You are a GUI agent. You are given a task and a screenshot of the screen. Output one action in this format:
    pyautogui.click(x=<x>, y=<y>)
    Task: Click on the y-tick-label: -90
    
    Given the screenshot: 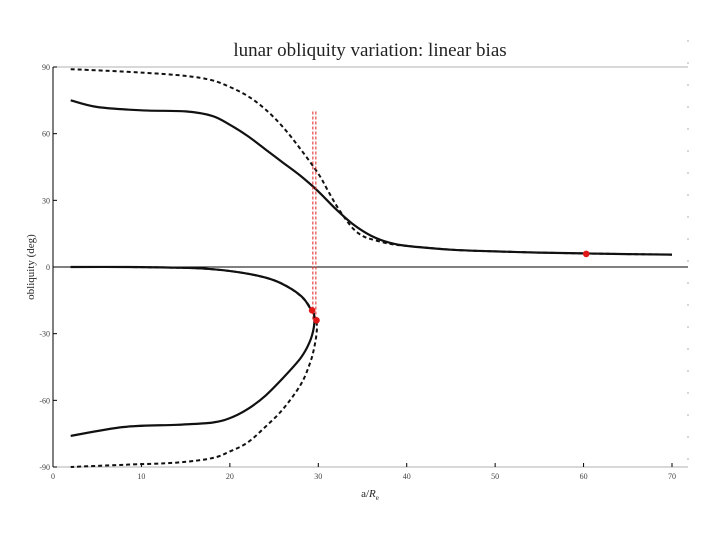 What is the action you would take?
    pyautogui.click(x=44, y=467)
    